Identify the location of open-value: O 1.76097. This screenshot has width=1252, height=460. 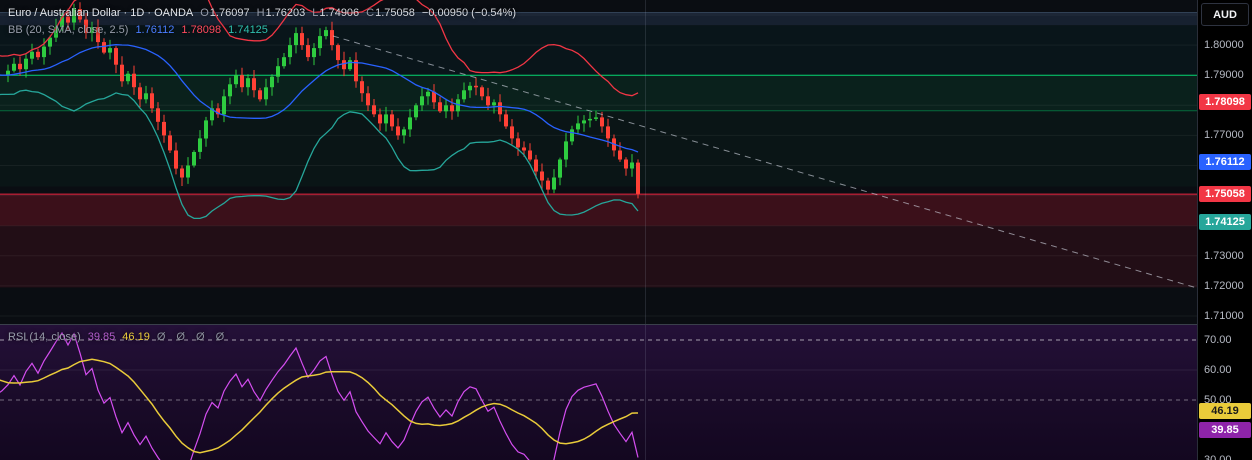
(224, 13).